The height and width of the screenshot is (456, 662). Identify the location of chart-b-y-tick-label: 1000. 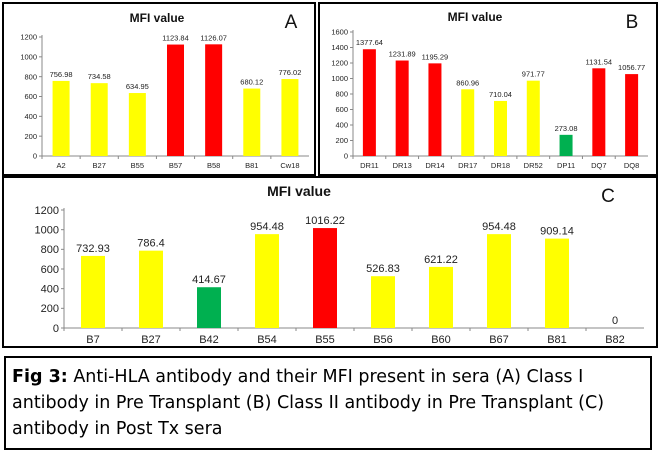
(339, 78).